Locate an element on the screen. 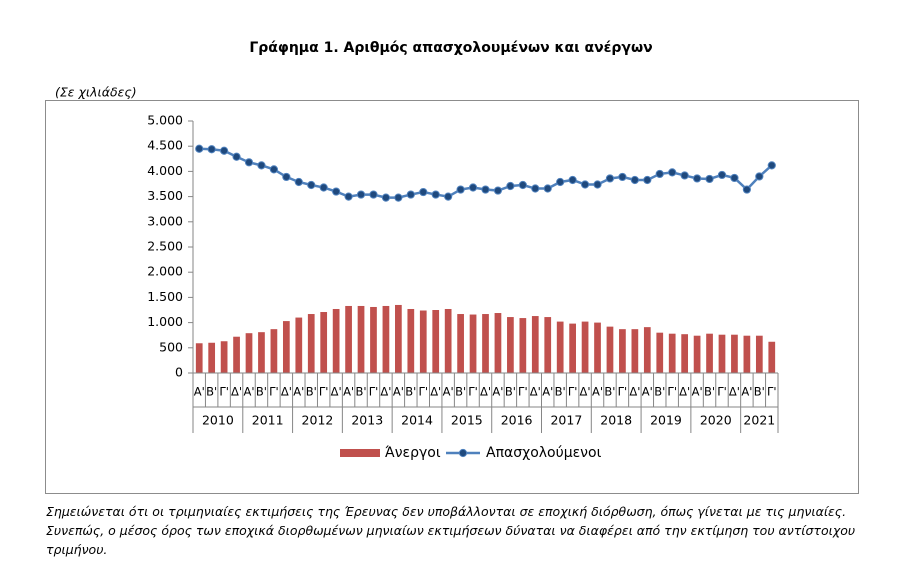  y-tick-label: 4.000 is located at coordinates (165, 170).